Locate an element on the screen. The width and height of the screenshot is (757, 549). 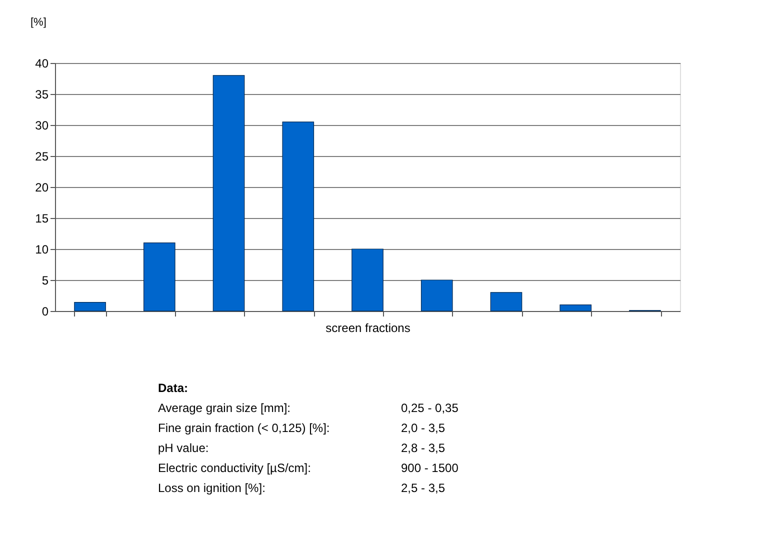
y-tick-label: 30 is located at coordinates (42, 125).